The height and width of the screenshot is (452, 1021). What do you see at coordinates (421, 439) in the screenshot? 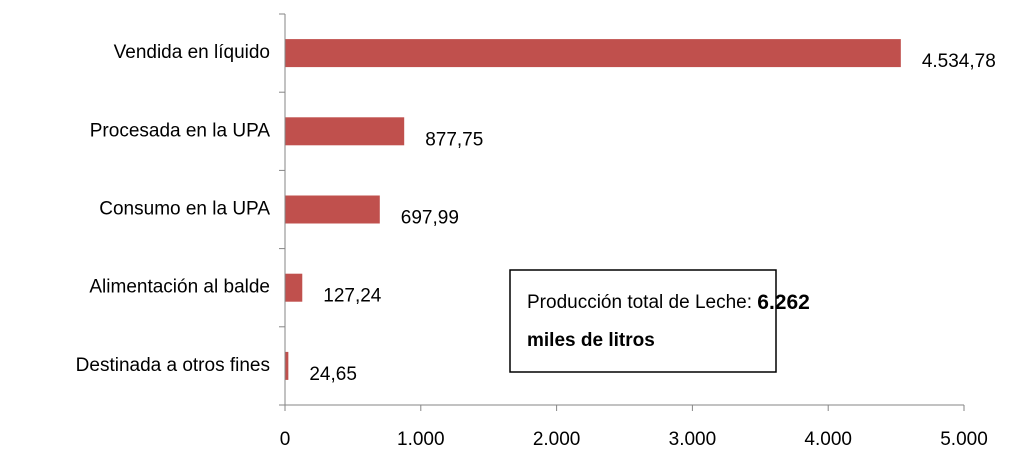
I see `x-tick-label: 1.000` at bounding box center [421, 439].